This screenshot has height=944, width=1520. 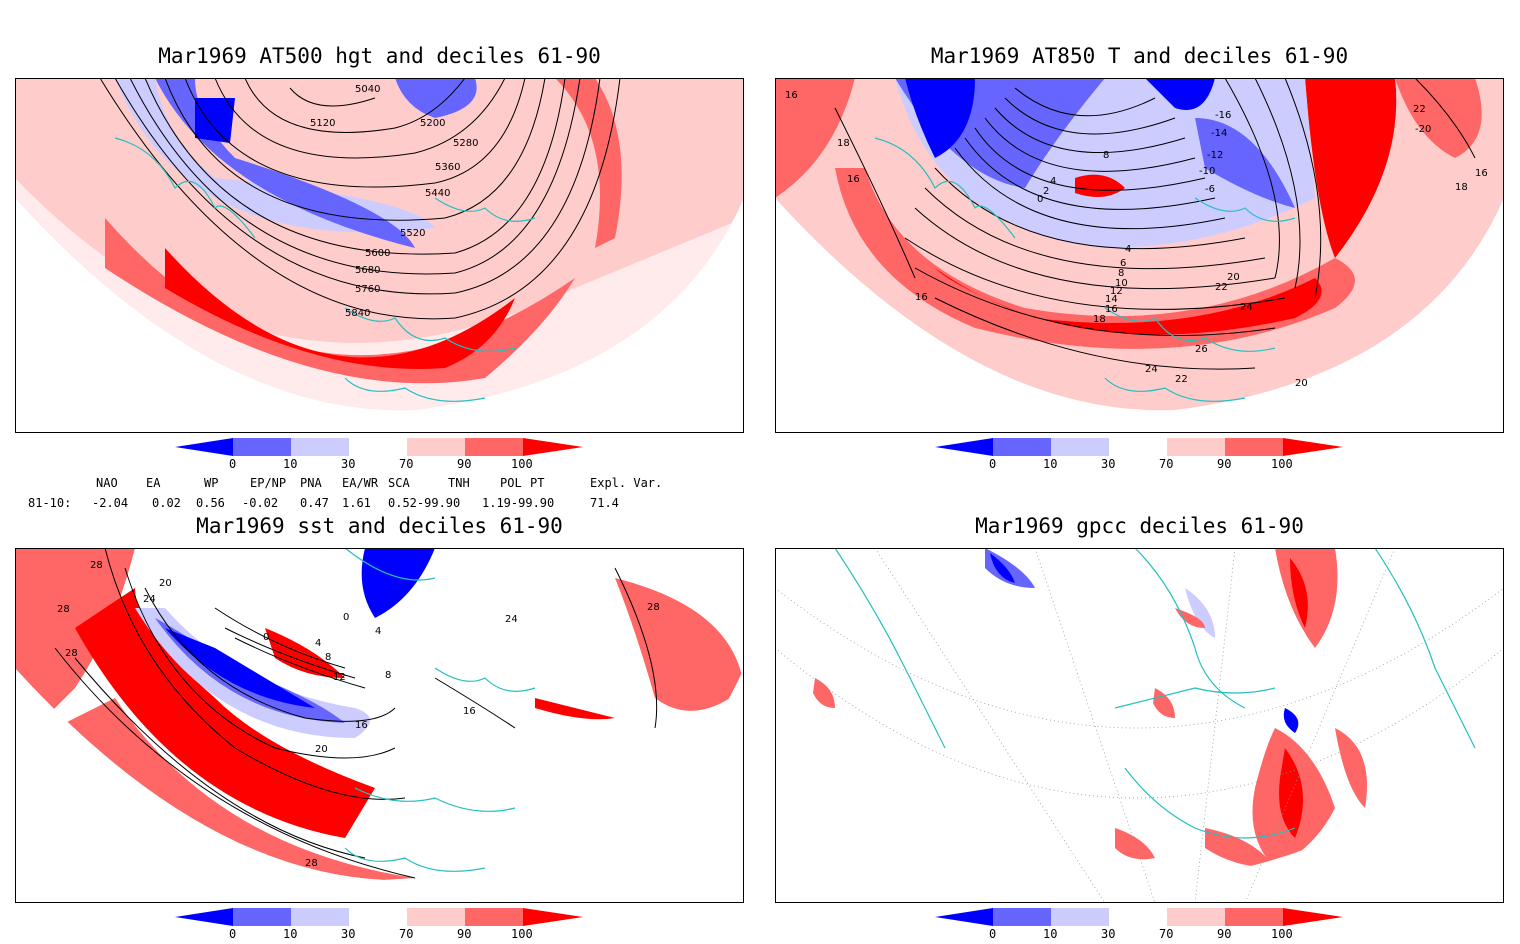 What do you see at coordinates (339, 677) in the screenshot?
I see `contour-label: 12` at bounding box center [339, 677].